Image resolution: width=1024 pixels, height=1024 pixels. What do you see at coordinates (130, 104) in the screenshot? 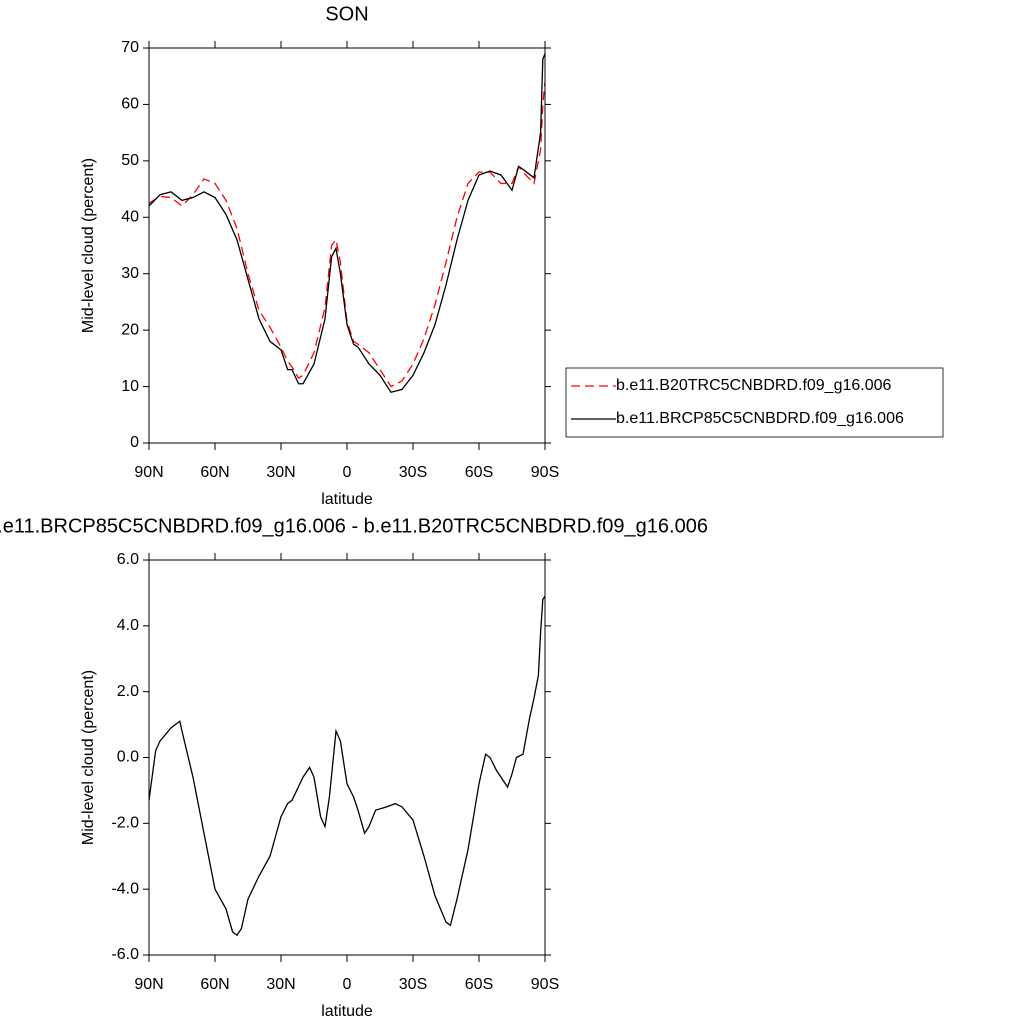
I see `y-tick-label: 60` at bounding box center [130, 104].